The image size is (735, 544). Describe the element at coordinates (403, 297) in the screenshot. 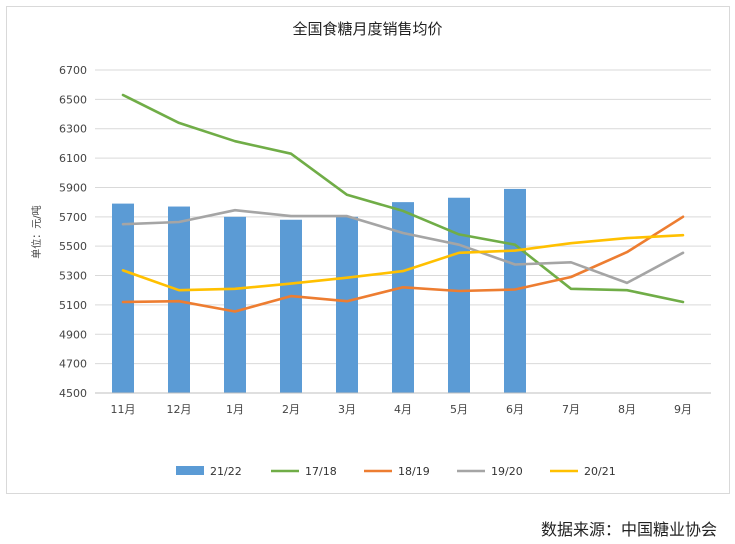

I see `bar-4月` at that location.